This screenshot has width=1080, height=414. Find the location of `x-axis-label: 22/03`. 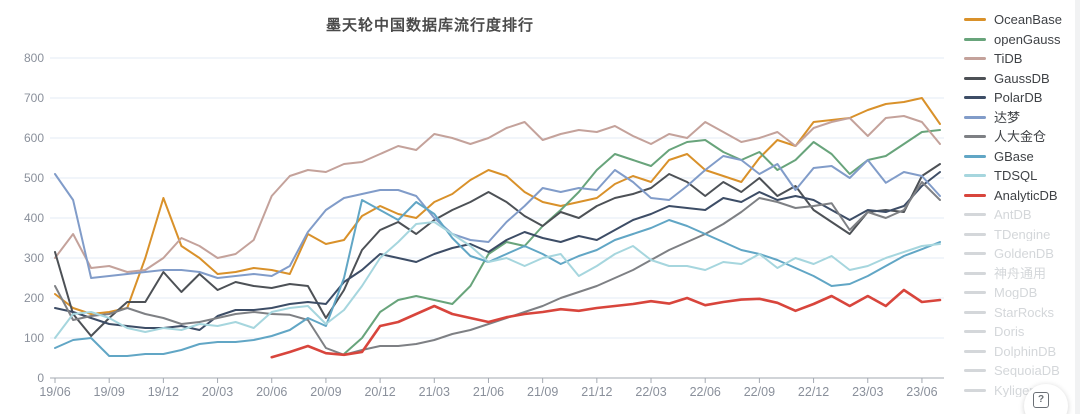

x-axis-label: 22/03 is located at coordinates (650, 392).